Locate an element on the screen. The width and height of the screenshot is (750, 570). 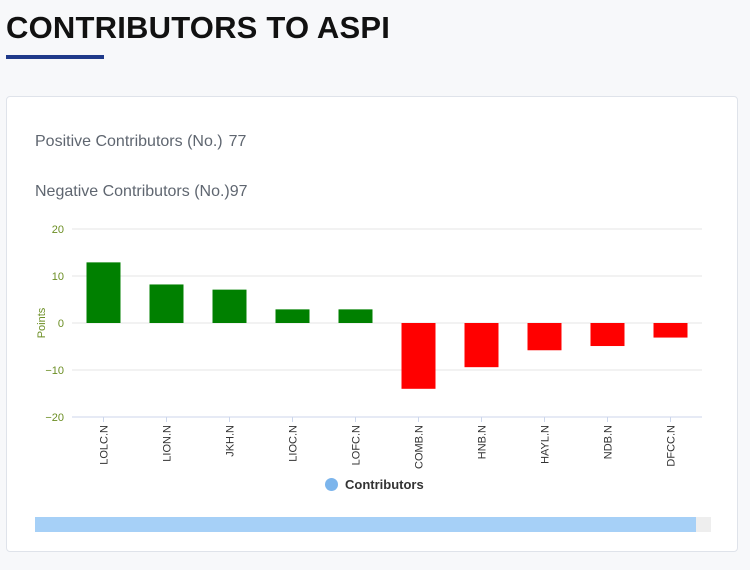
chart-legend: Contributors is located at coordinates (374, 484).